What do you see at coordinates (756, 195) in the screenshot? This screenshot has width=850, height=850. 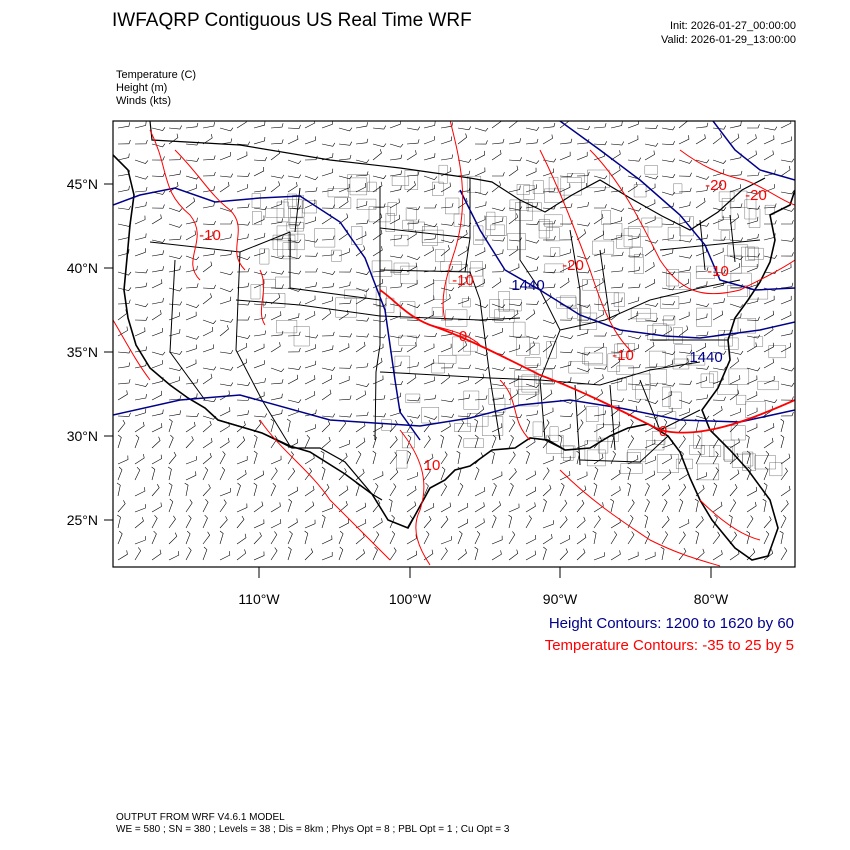 I see `temperature-label: -20` at bounding box center [756, 195].